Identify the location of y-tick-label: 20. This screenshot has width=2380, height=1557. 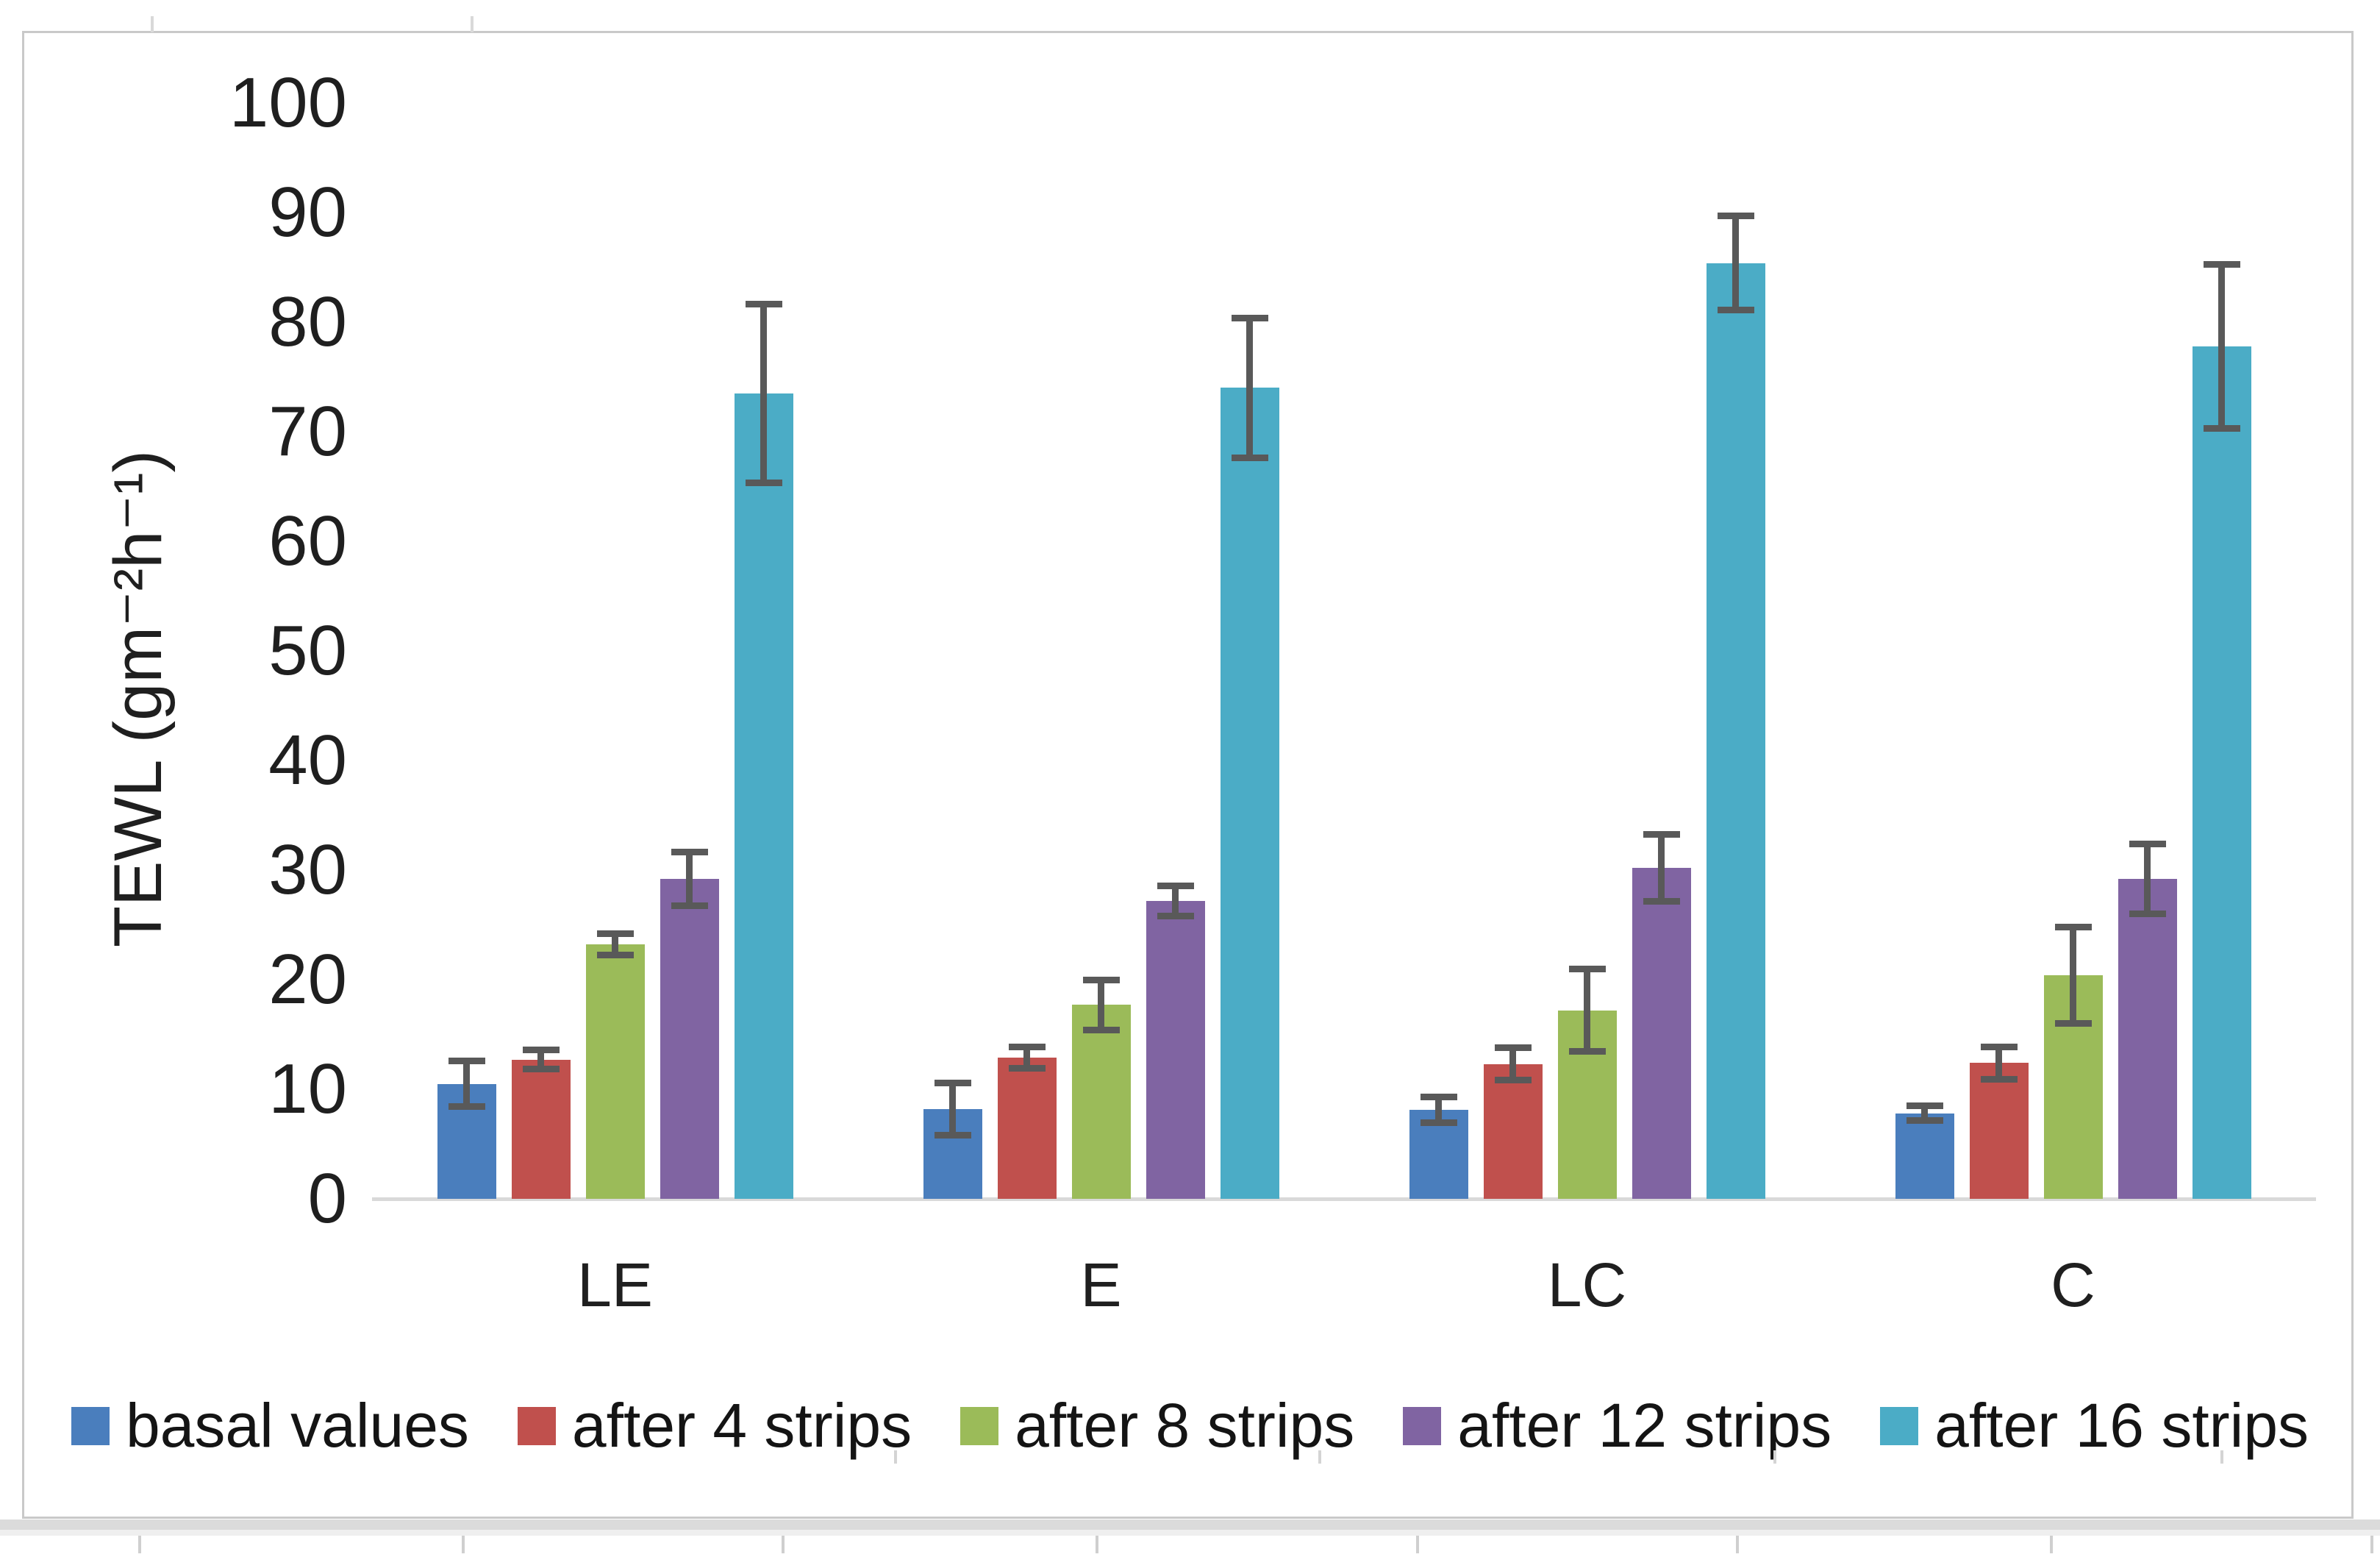
(307, 979).